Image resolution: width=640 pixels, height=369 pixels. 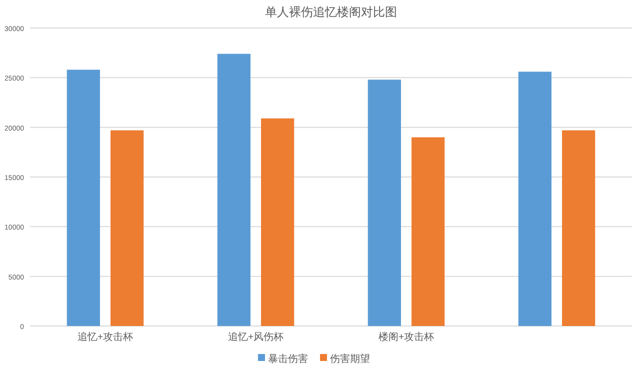 I want to click on x-tick-label: 追忆+攻击杯, so click(x=105, y=337).